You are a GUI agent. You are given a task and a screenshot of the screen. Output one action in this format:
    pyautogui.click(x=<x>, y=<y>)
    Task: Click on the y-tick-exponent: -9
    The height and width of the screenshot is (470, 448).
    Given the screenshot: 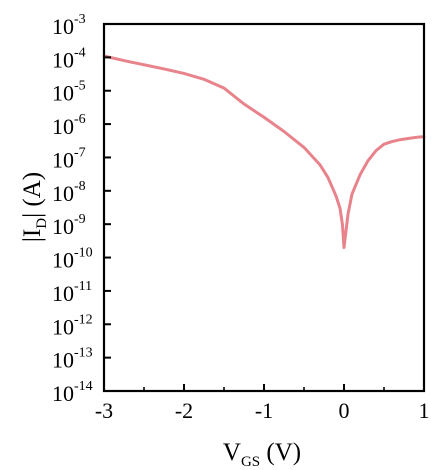 What is the action you would take?
    pyautogui.click(x=80, y=219)
    